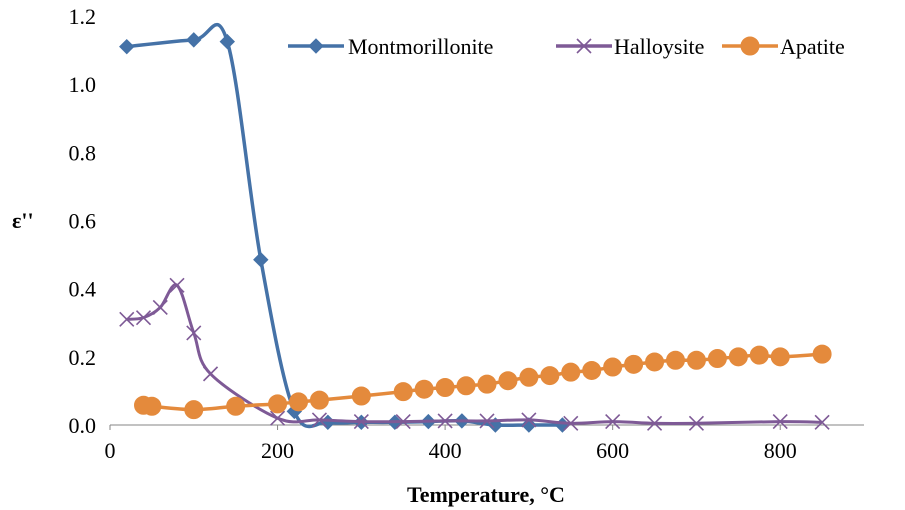  What do you see at coordinates (83, 152) in the screenshot?
I see `y-tick-label: 0.8` at bounding box center [83, 152].